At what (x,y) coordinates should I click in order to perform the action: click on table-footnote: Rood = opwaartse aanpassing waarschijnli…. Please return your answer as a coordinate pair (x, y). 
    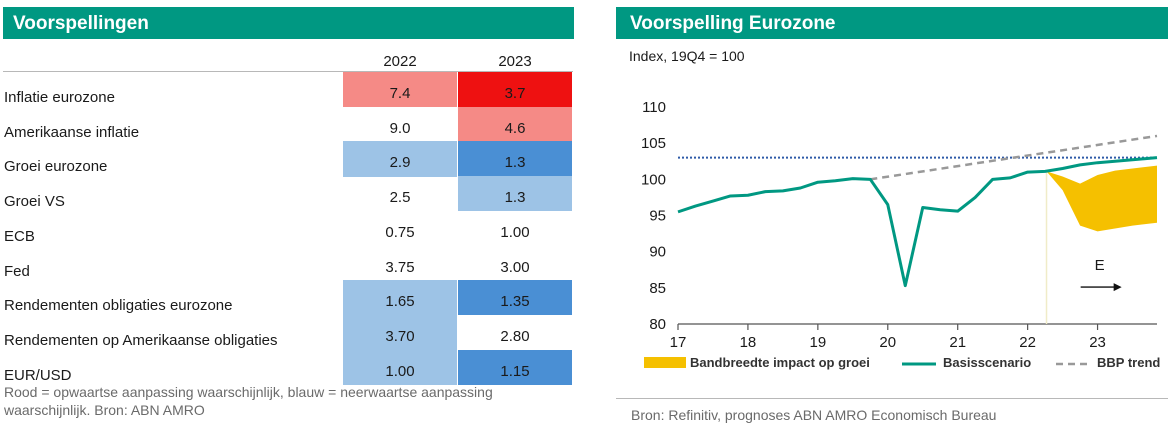
    Looking at the image, I should click on (248, 401).